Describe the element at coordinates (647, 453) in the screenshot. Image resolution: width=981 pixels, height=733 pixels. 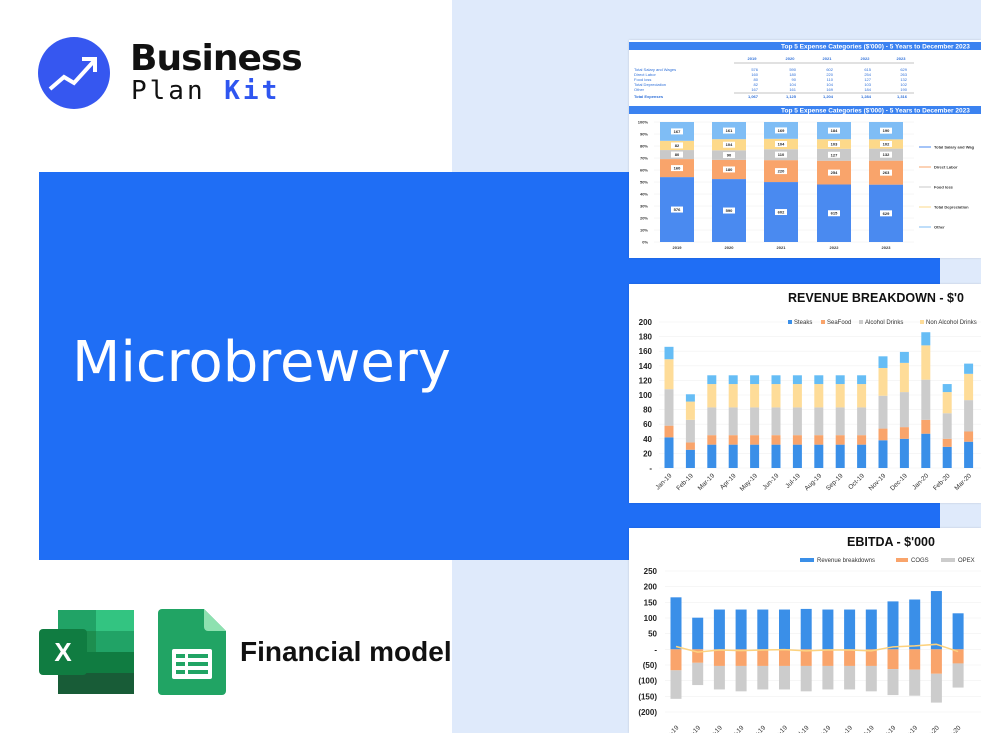
I see `y-tick-label: 20` at that location.